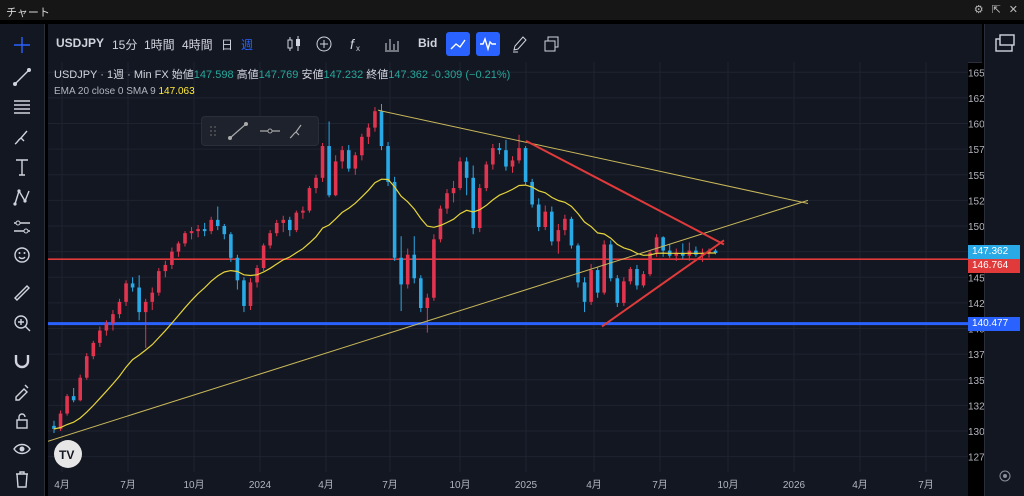 The height and width of the screenshot is (496, 1024). I want to click on falling-trendline, so click(593, 156).